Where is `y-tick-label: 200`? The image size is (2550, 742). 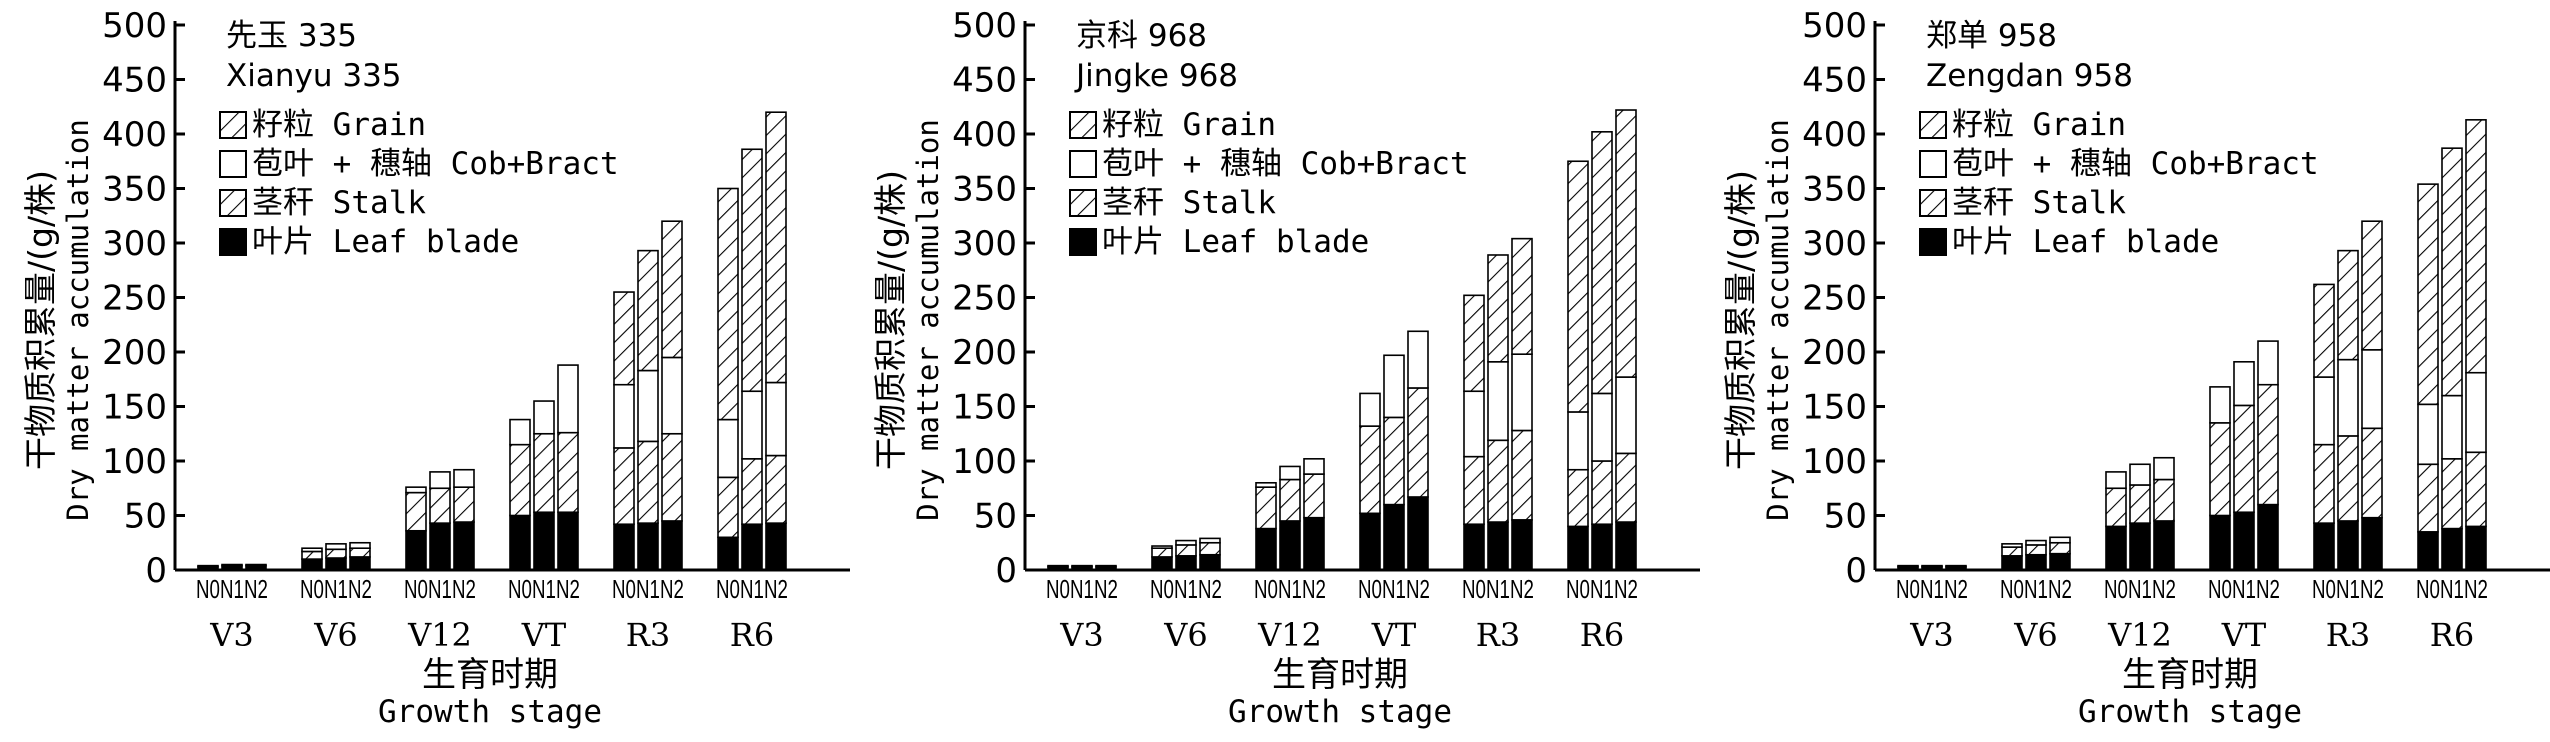
y-tick-label: 200 is located at coordinates (134, 353).